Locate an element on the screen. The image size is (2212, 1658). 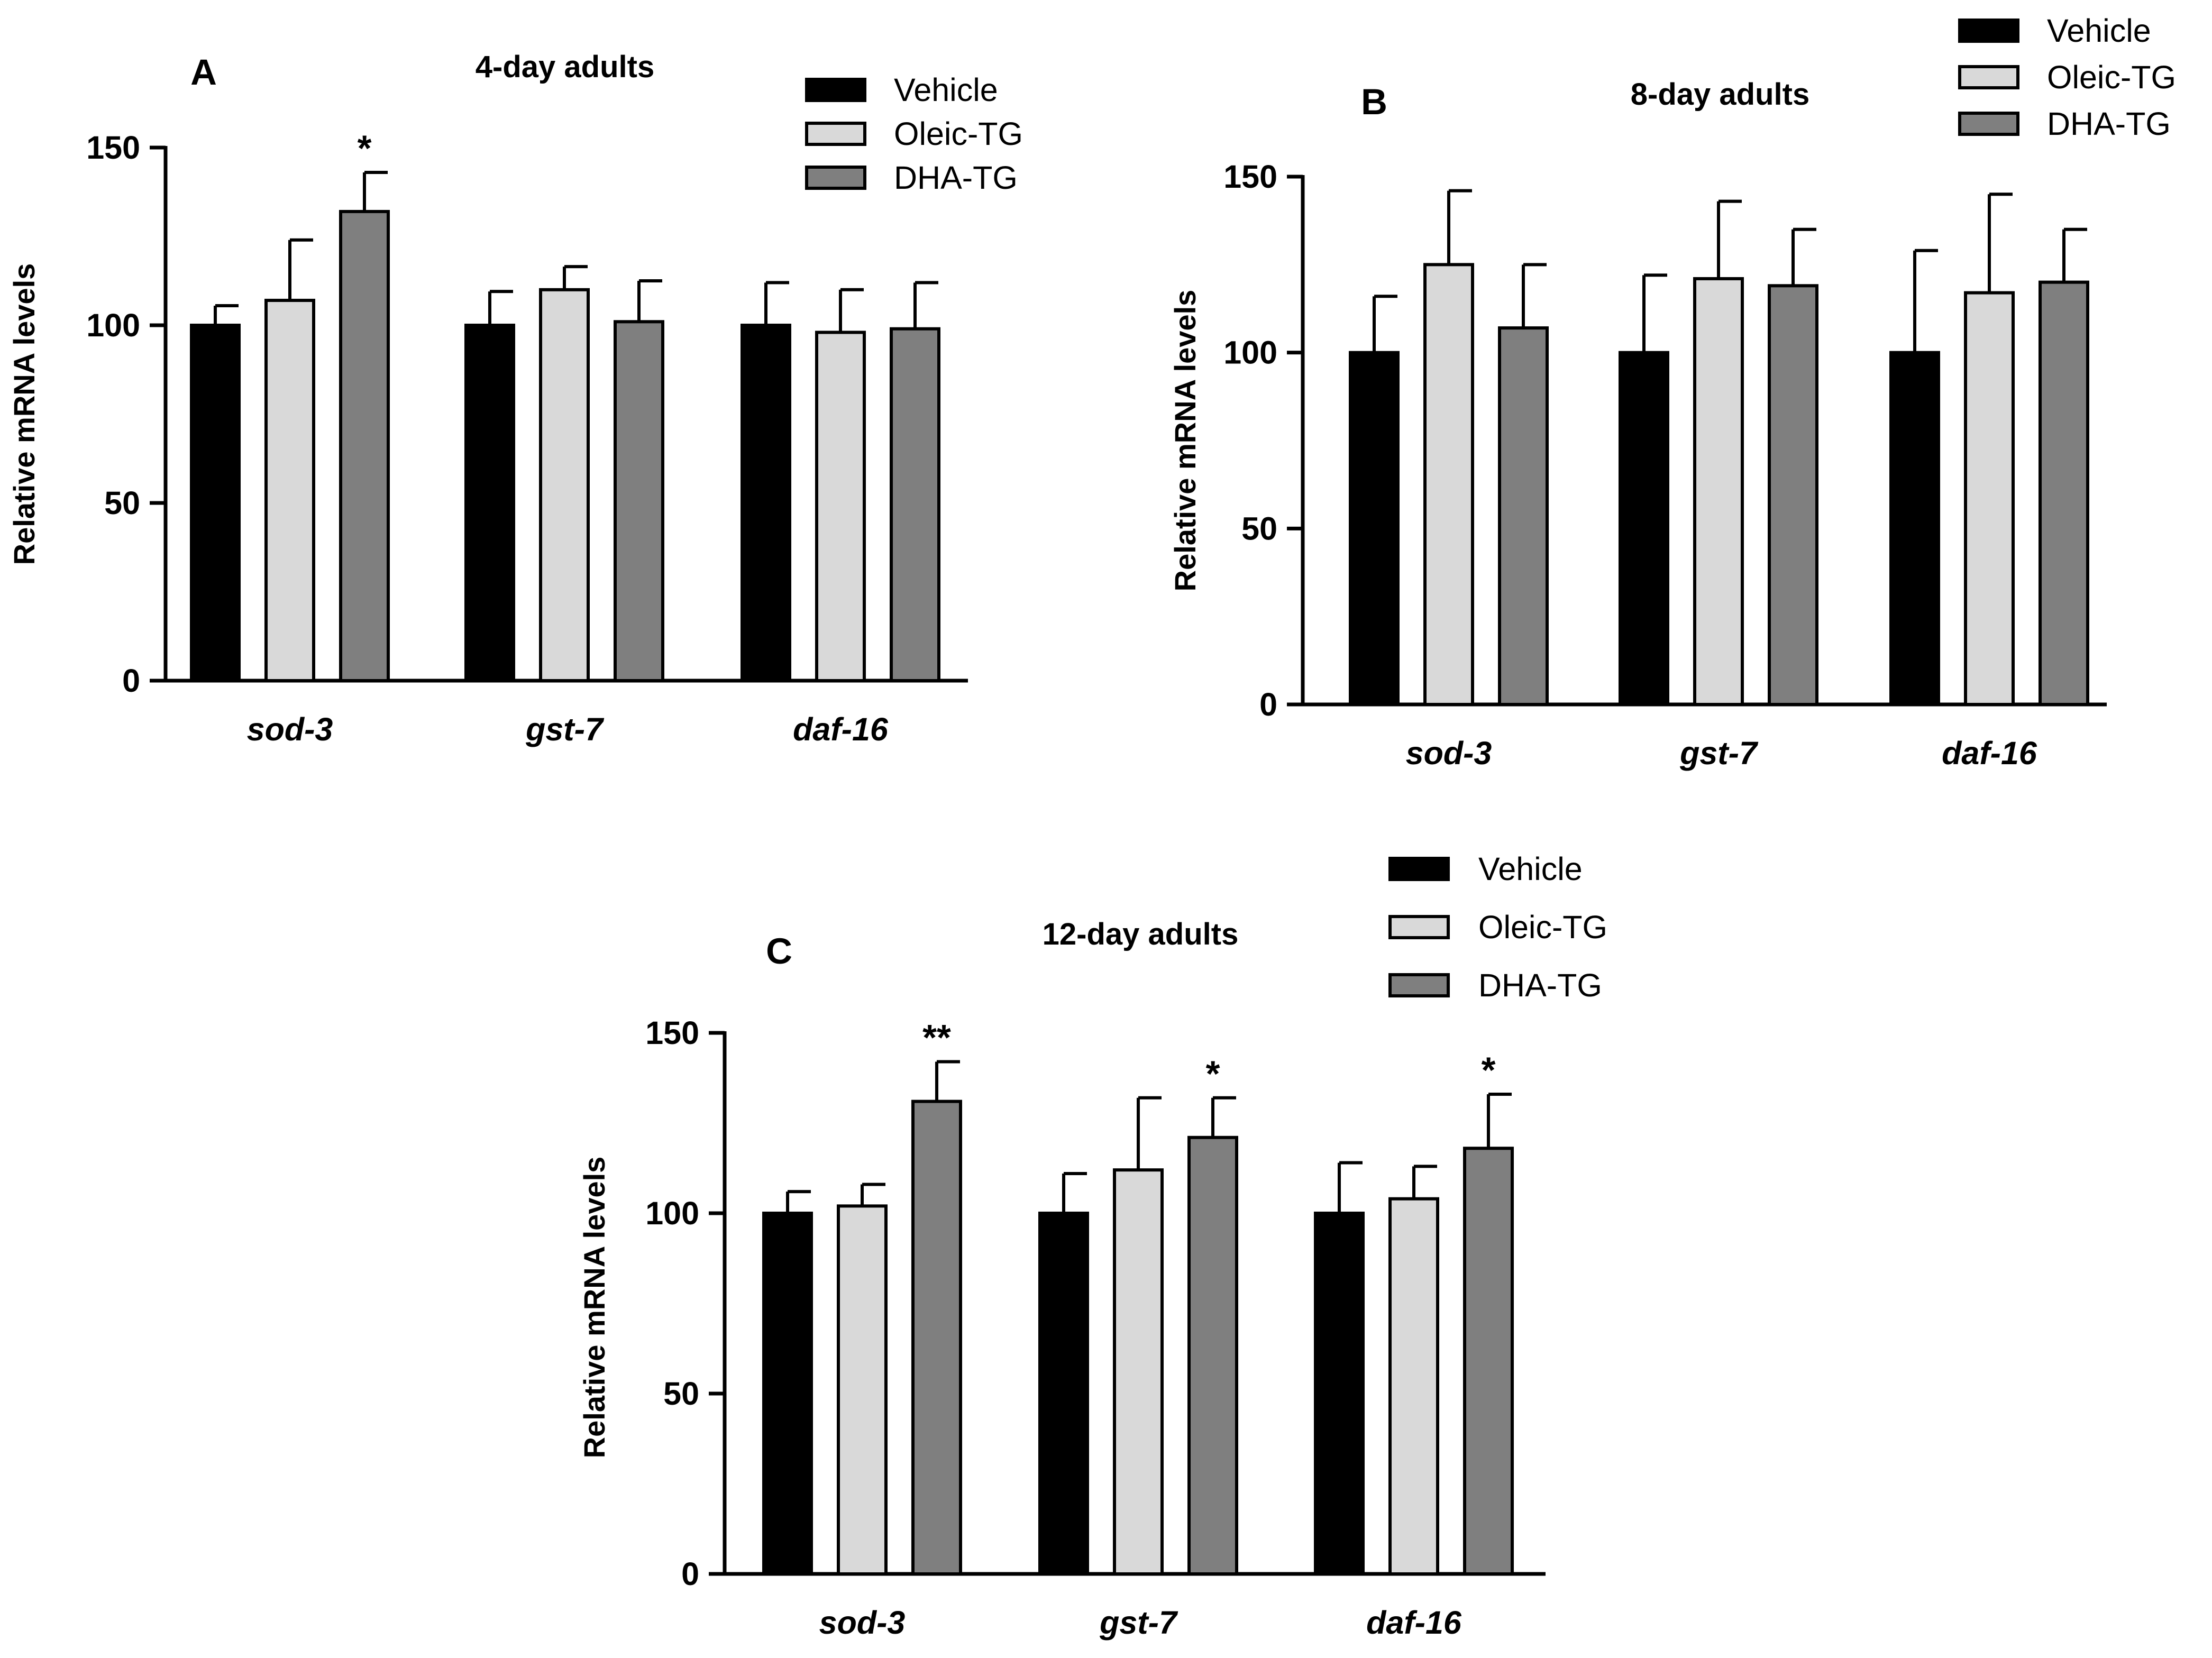
panel-letter: A is located at coordinates (203, 72).